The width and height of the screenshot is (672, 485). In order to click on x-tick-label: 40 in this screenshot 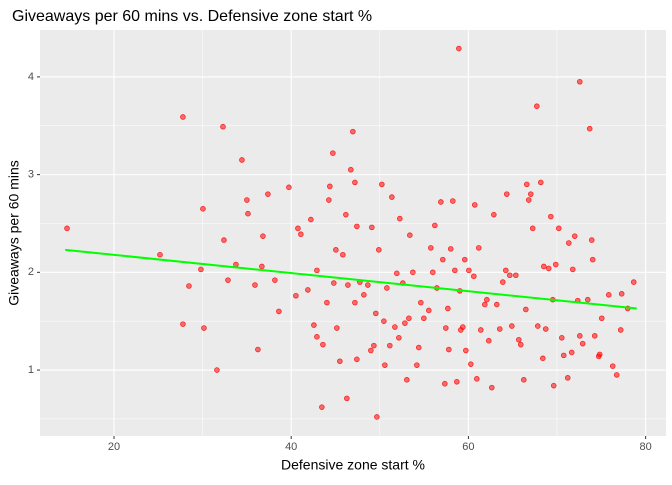, I will do `click(291, 447)`.